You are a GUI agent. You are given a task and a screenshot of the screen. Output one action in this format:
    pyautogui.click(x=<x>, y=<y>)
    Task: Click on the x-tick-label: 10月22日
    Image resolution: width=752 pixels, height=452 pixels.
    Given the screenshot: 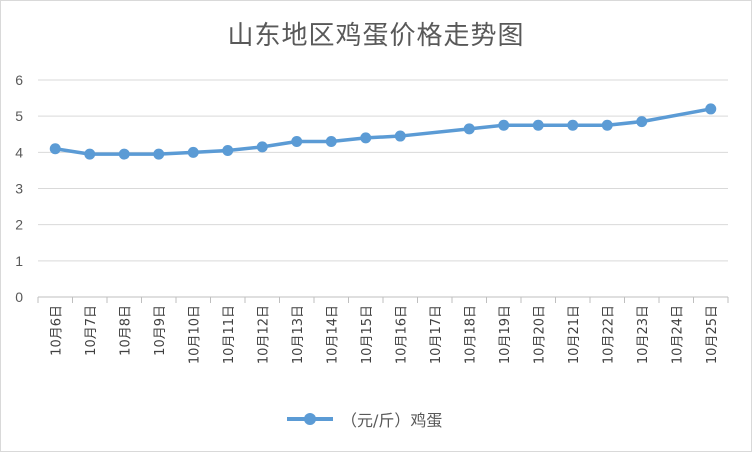 What is the action you would take?
    pyautogui.click(x=608, y=334)
    